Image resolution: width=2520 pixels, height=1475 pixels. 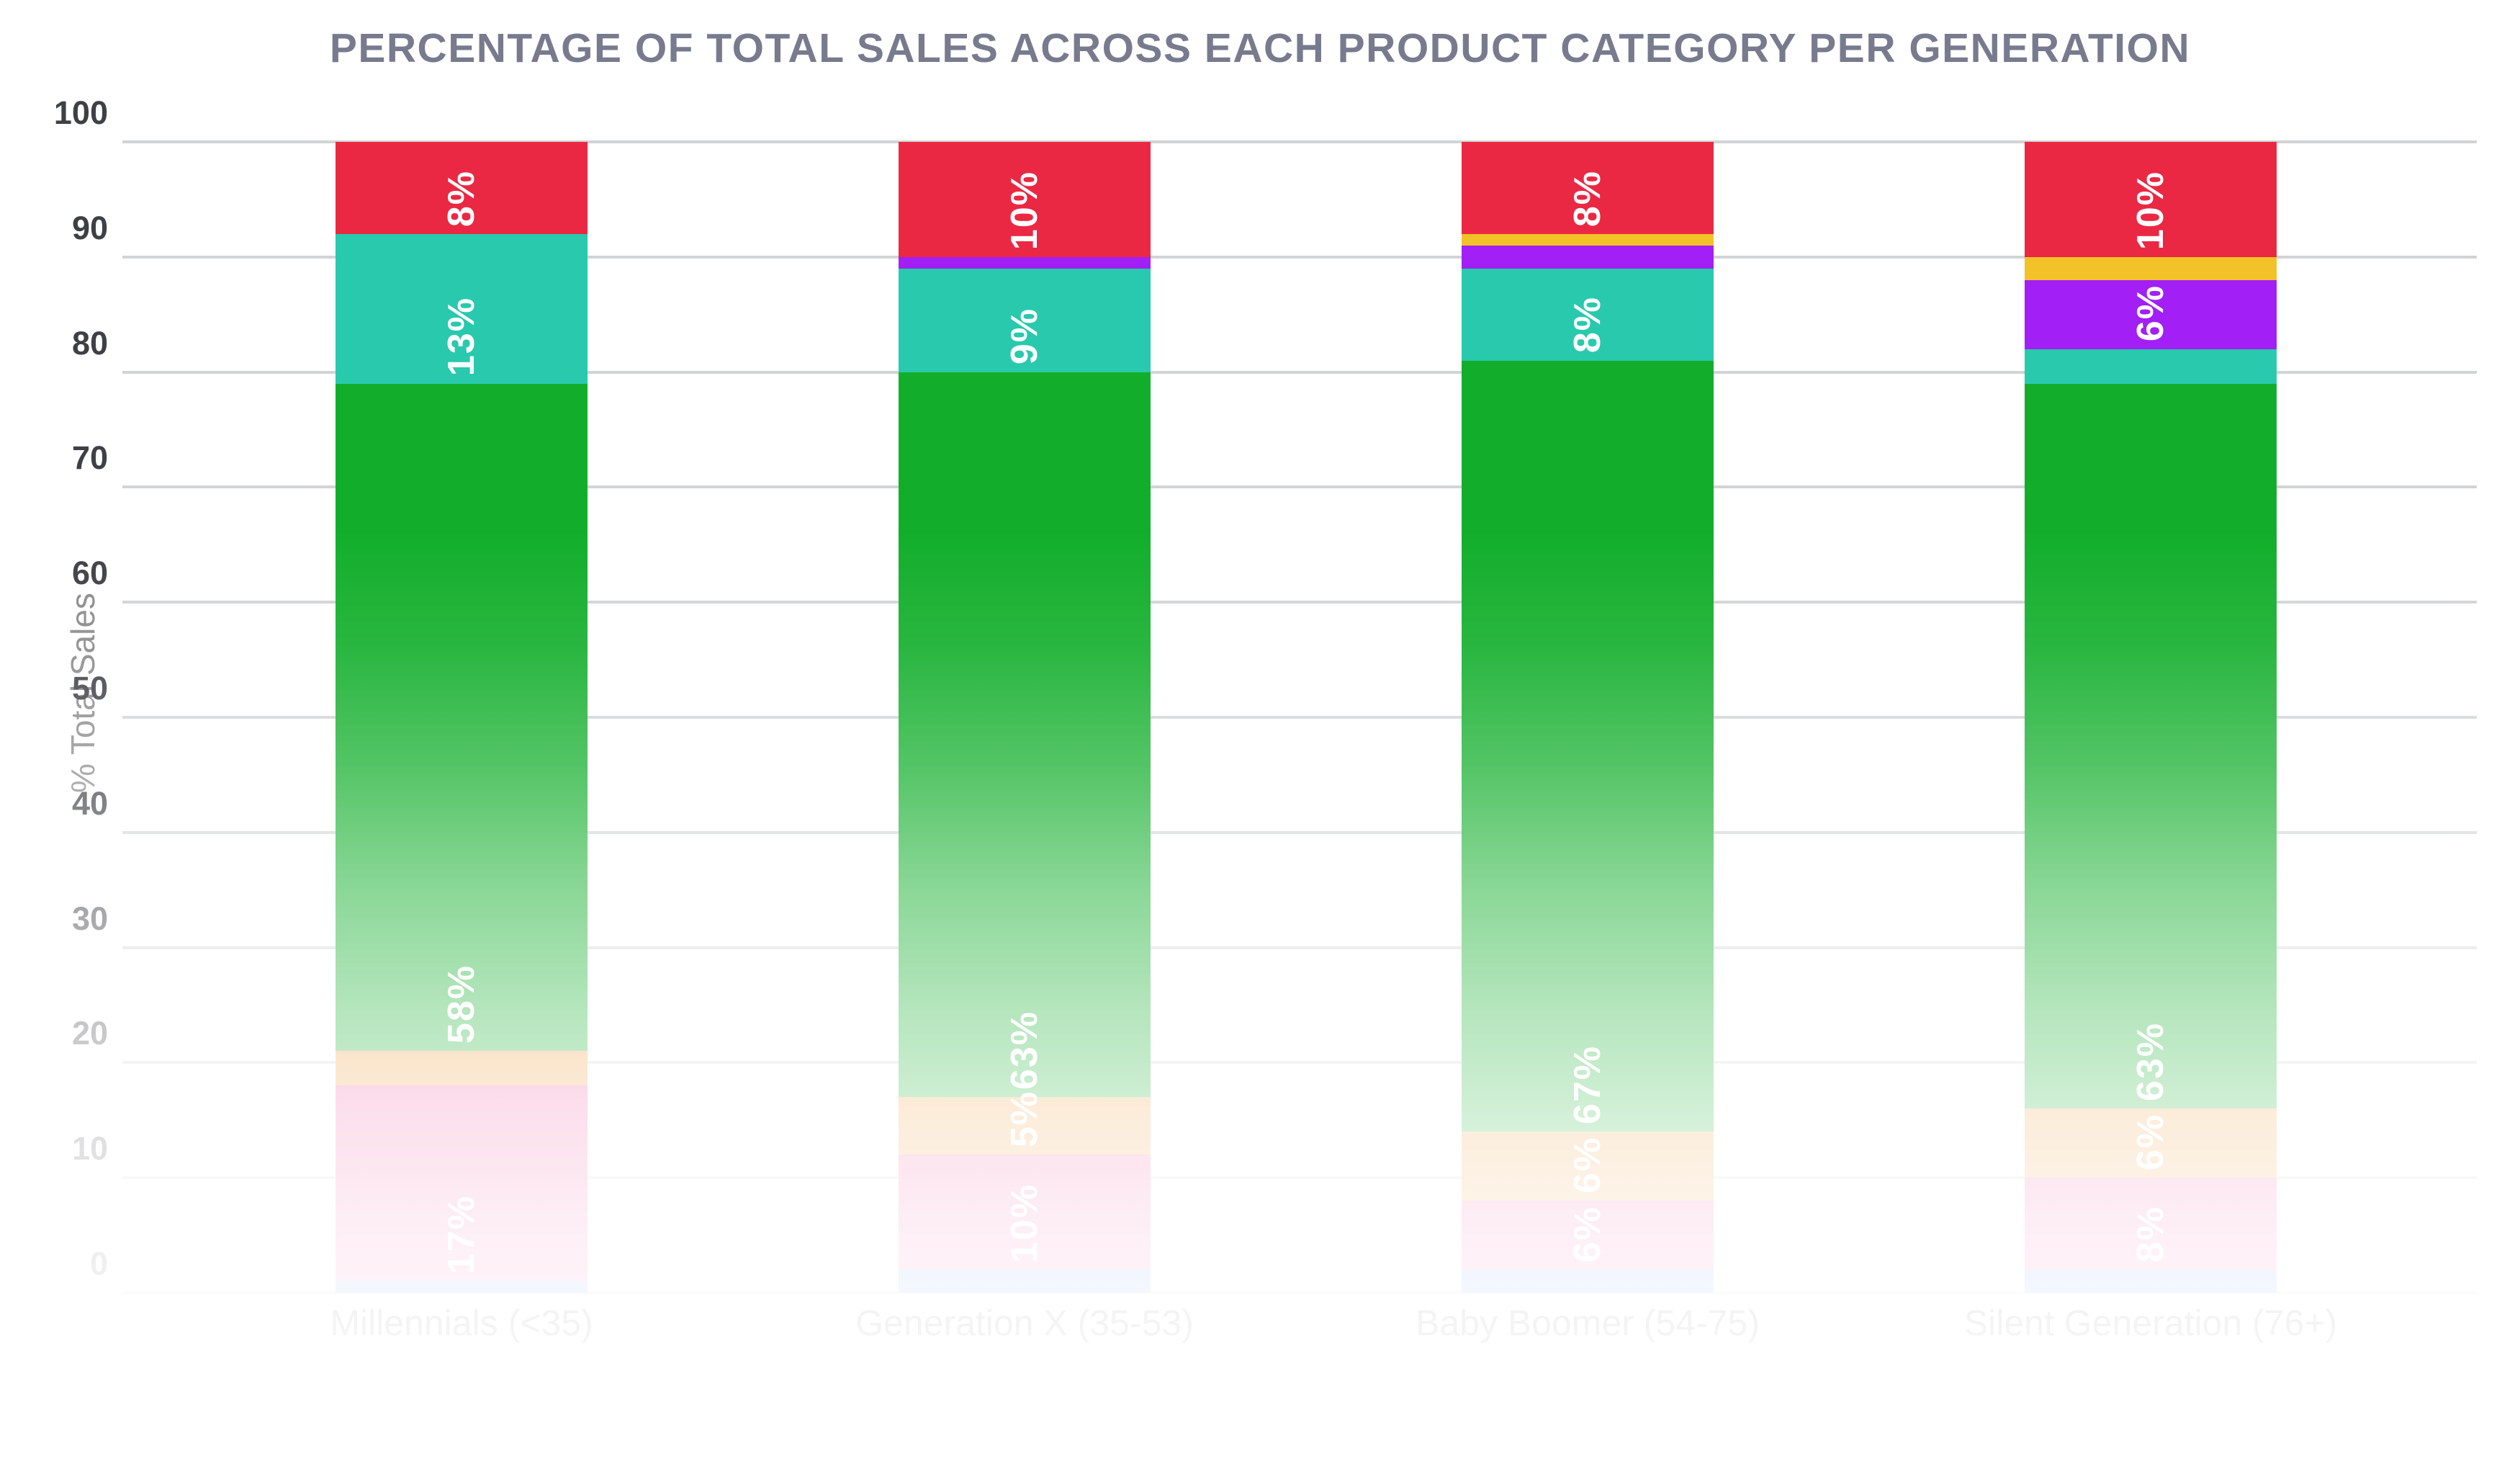 What do you see at coordinates (89, 228) in the screenshot?
I see `y-tick-label-90: 90` at bounding box center [89, 228].